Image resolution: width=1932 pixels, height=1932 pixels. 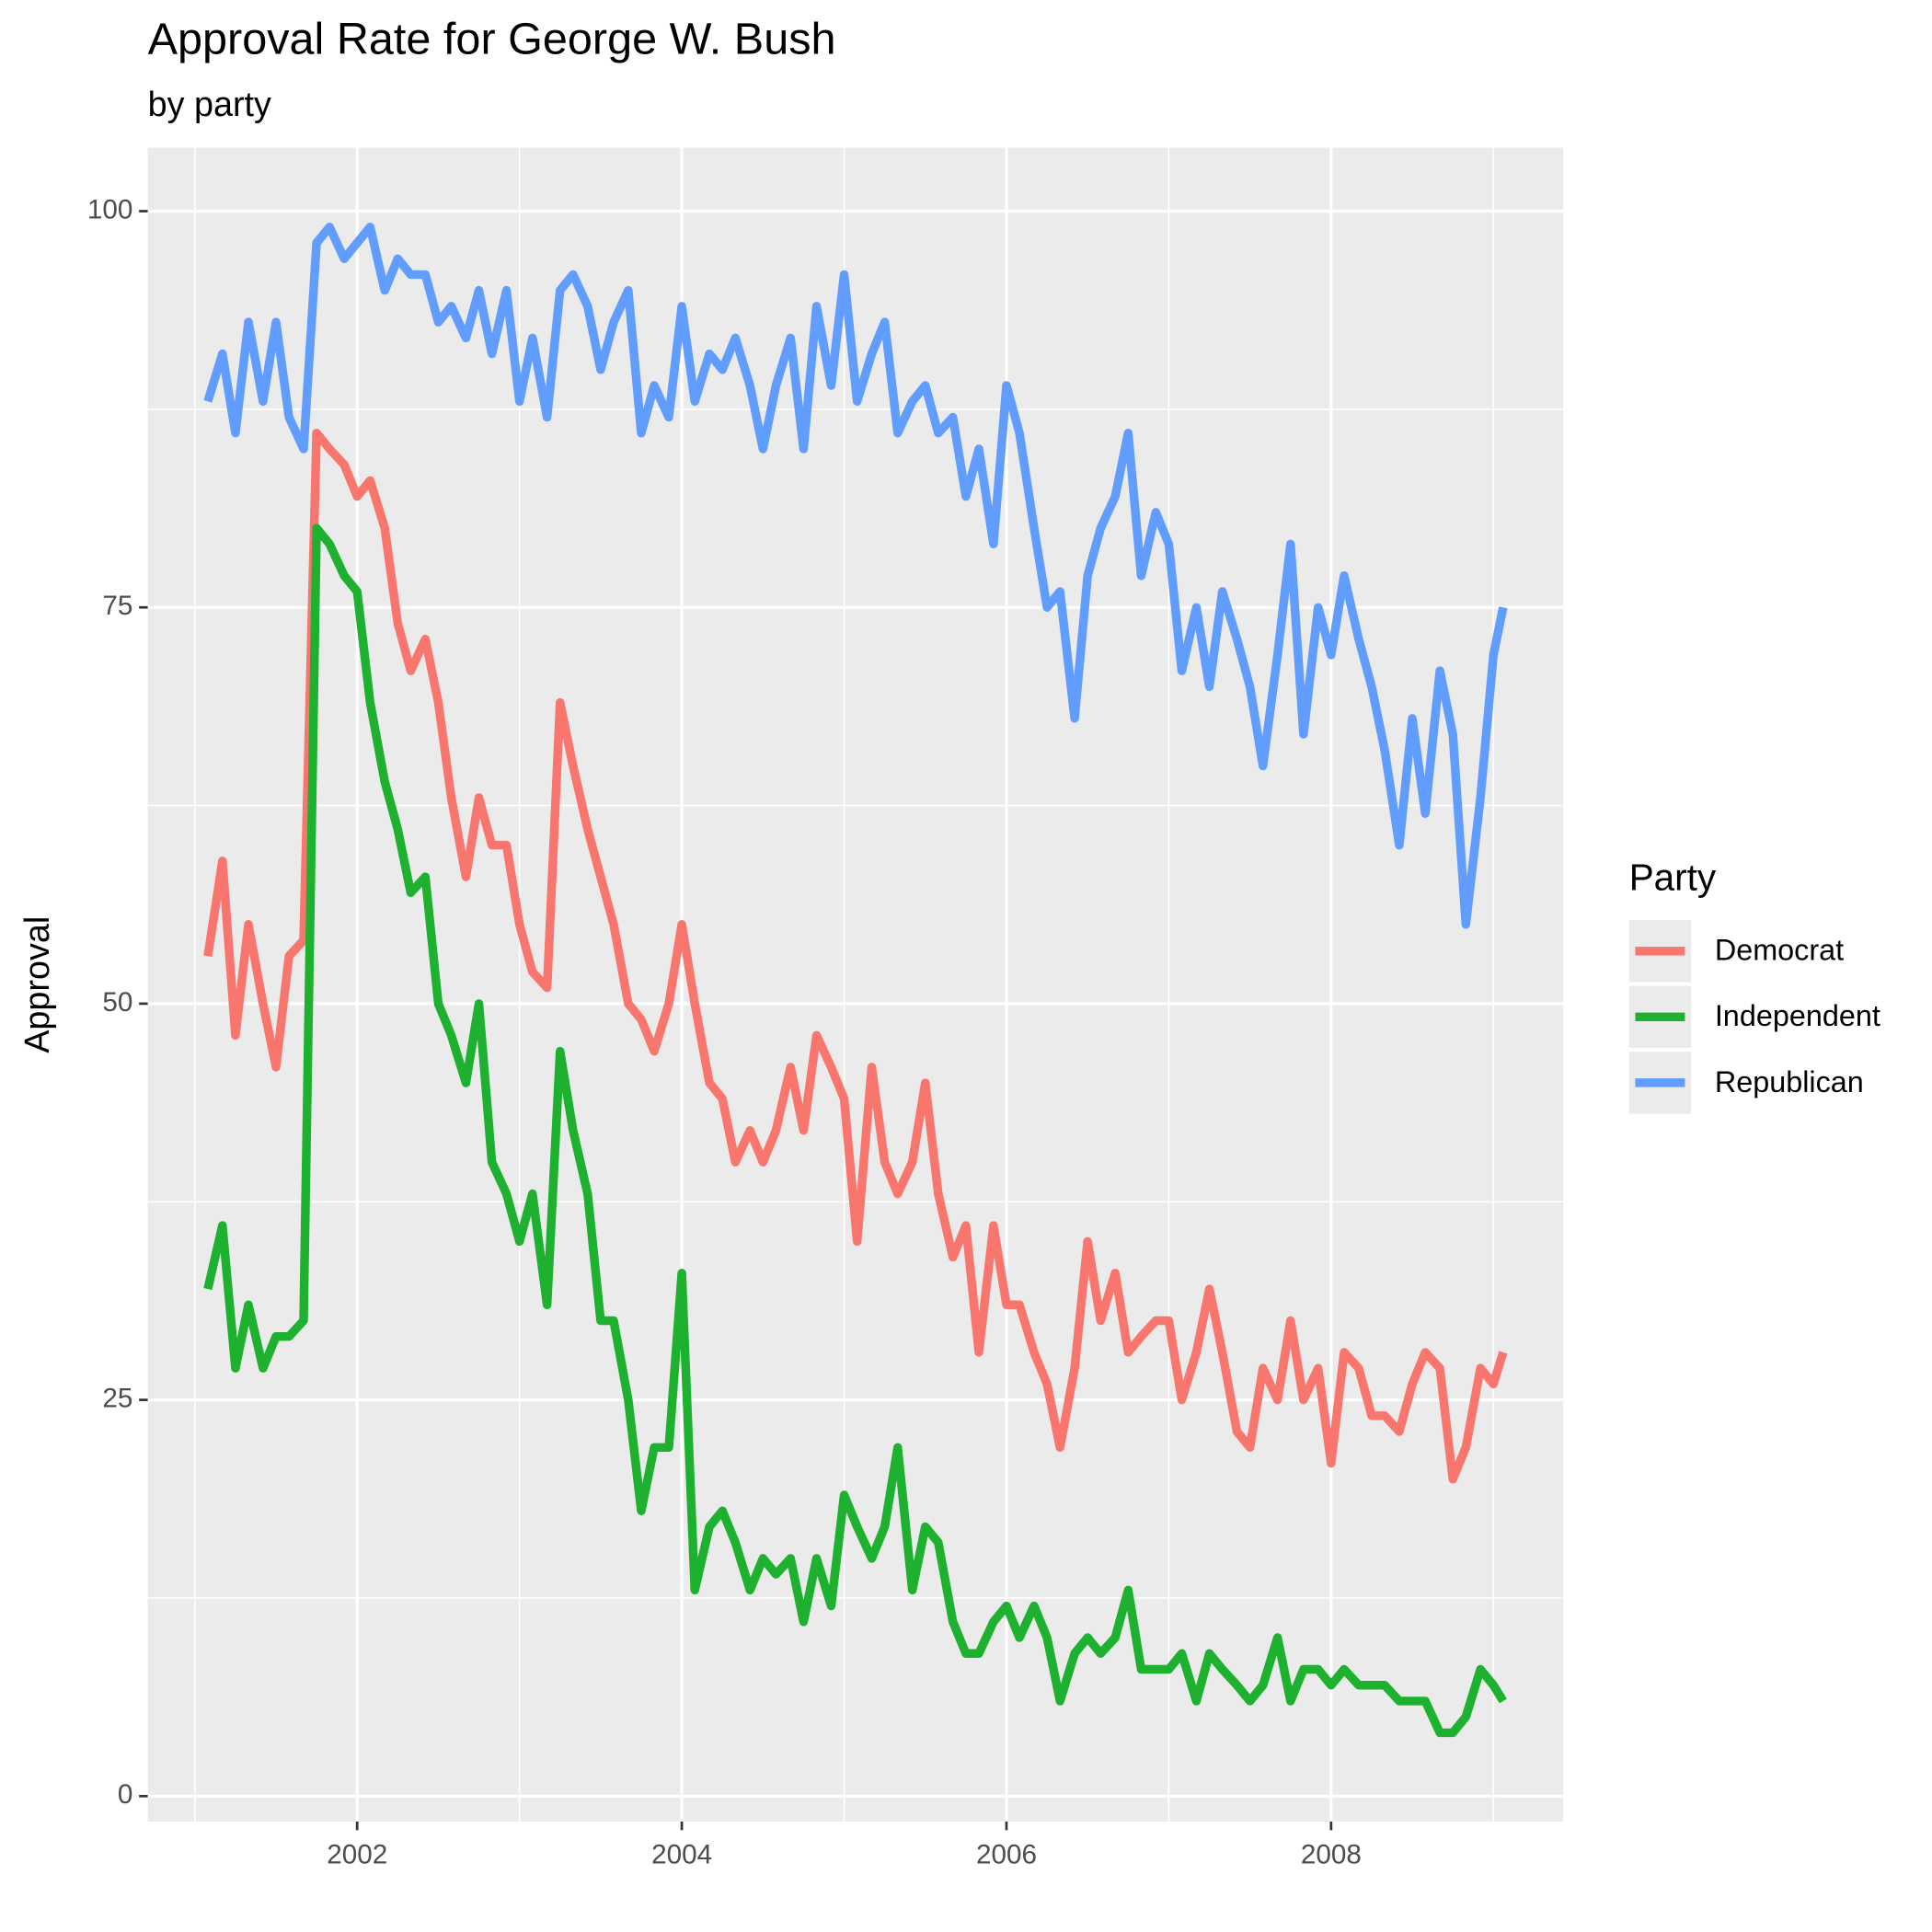 What do you see at coordinates (117, 606) in the screenshot?
I see `y-tick-label: 75` at bounding box center [117, 606].